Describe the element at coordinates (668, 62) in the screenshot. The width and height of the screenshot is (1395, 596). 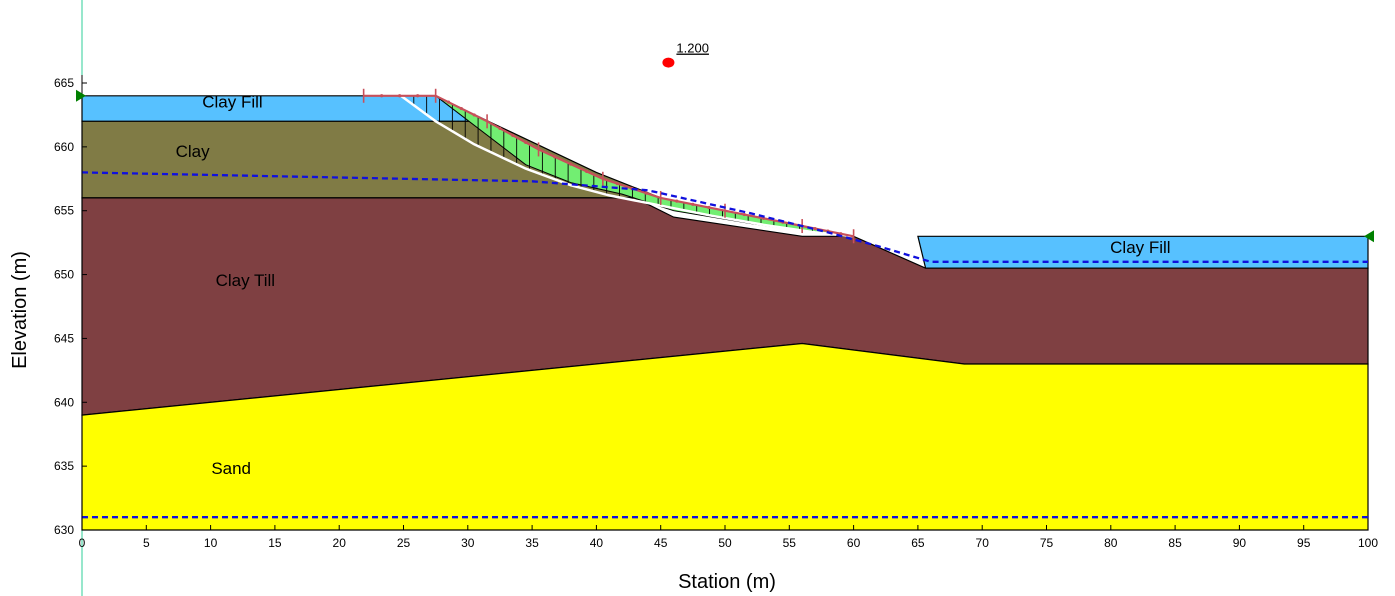
I see `factor-of-safety-dot` at that location.